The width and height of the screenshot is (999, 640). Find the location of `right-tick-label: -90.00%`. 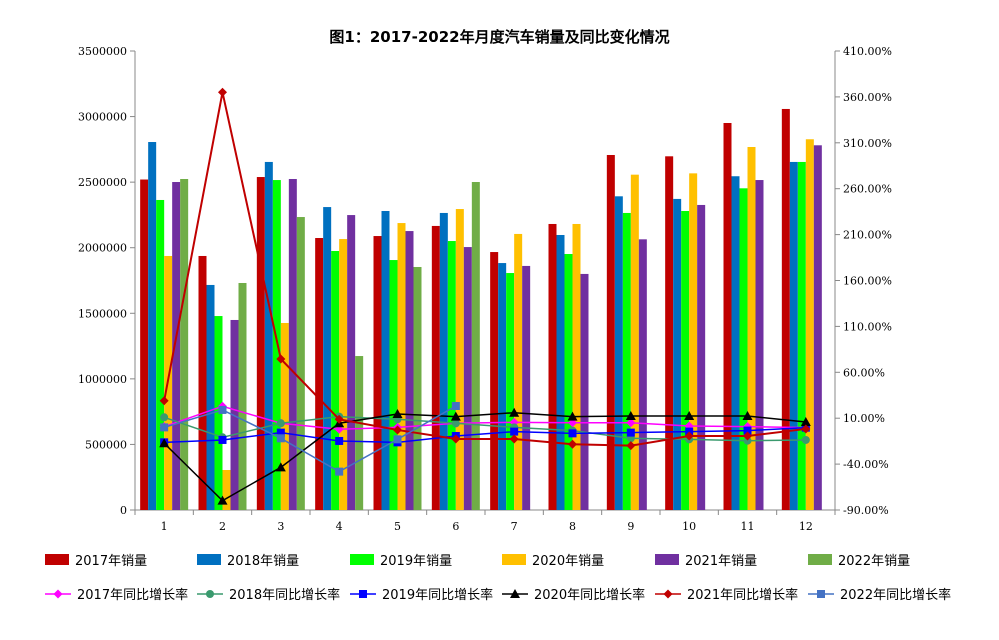

right-tick-label: -90.00% is located at coordinates (866, 510).